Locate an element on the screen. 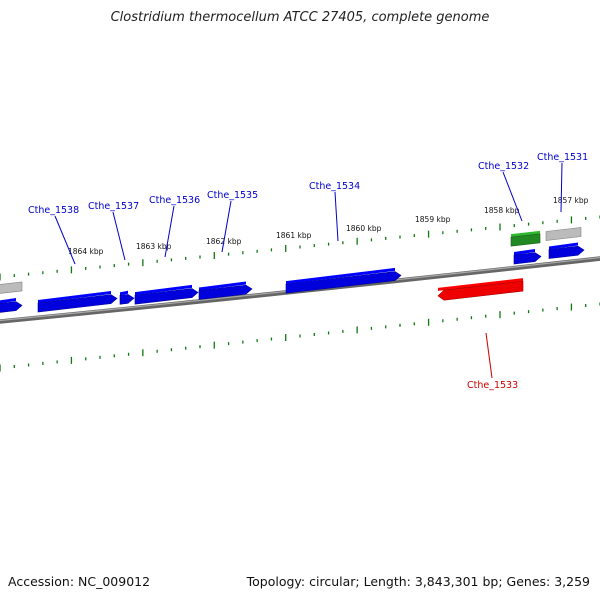  gene-label: Cthe_1535 is located at coordinates (232, 195).